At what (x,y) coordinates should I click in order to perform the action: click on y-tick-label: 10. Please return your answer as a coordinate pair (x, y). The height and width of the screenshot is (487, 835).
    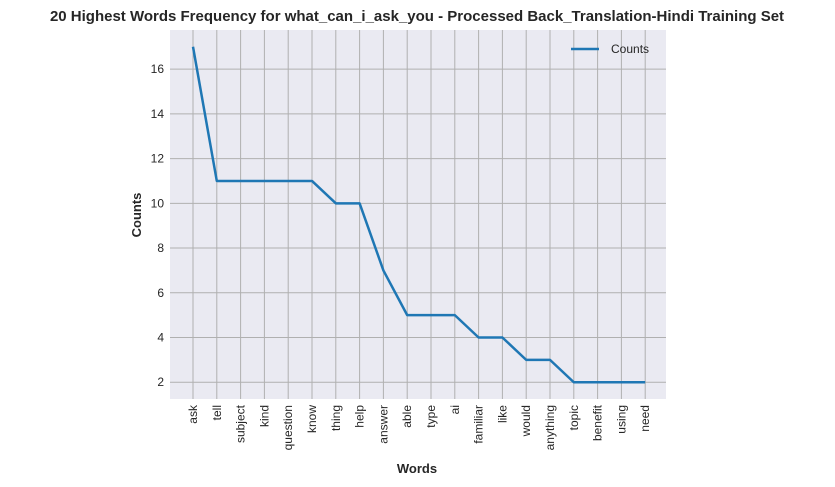
    Looking at the image, I should click on (158, 203).